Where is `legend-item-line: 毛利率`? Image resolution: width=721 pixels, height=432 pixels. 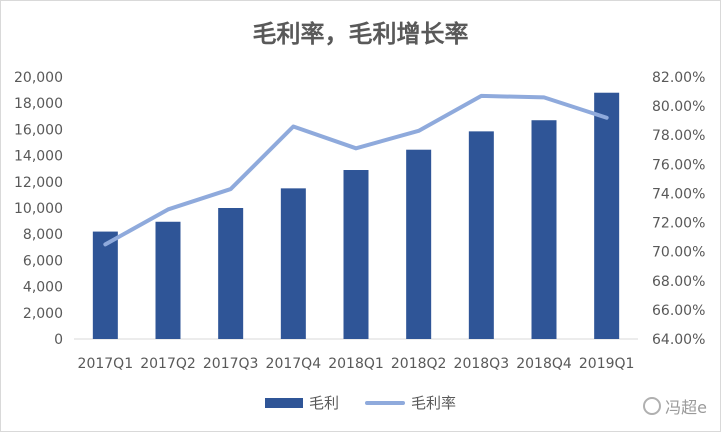 legend-item-line: 毛利率 is located at coordinates (410, 402).